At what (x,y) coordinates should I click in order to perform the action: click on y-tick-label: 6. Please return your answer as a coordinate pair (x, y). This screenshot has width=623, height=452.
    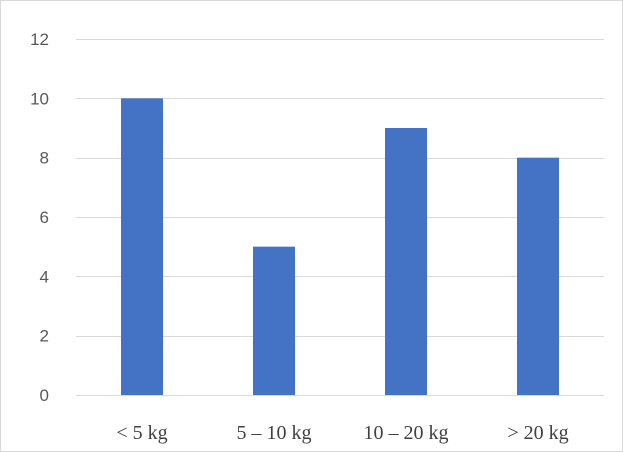
    Looking at the image, I should click on (44, 217).